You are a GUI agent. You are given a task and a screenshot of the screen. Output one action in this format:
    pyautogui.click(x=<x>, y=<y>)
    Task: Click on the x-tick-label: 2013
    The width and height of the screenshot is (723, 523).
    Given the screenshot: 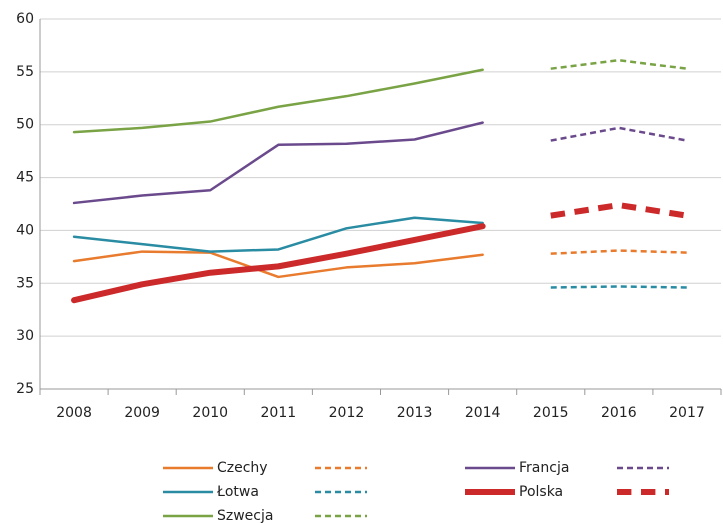 What is the action you would take?
    pyautogui.click(x=415, y=413)
    